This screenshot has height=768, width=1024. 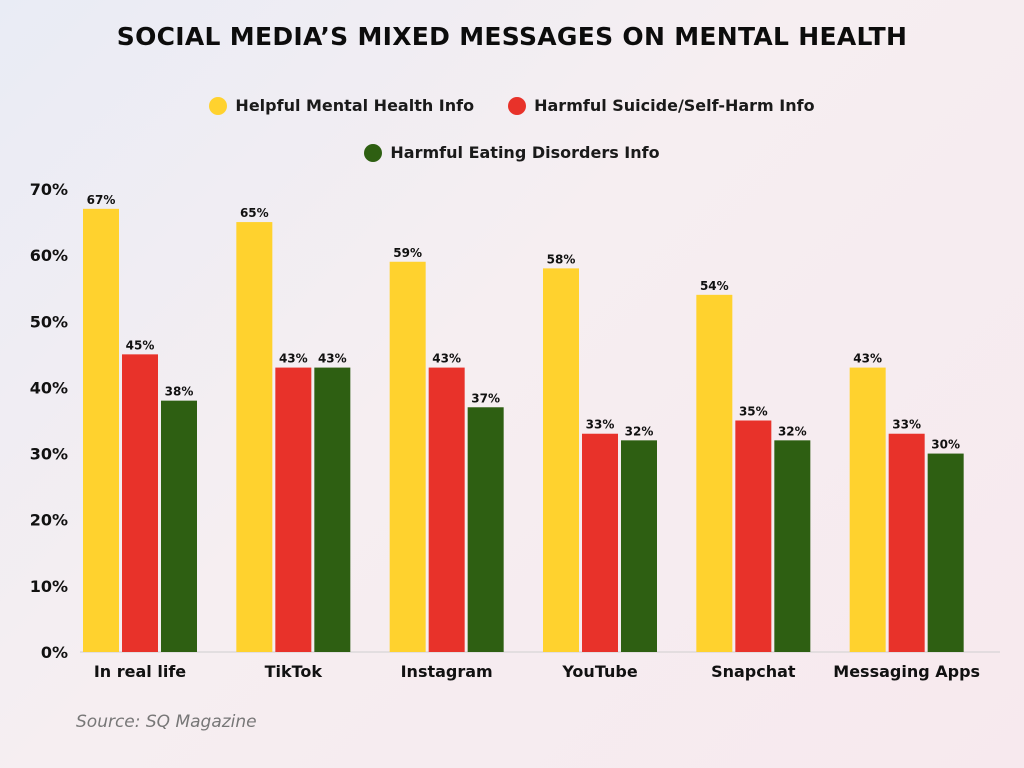 I want to click on data-label: 67%, so click(x=101, y=200).